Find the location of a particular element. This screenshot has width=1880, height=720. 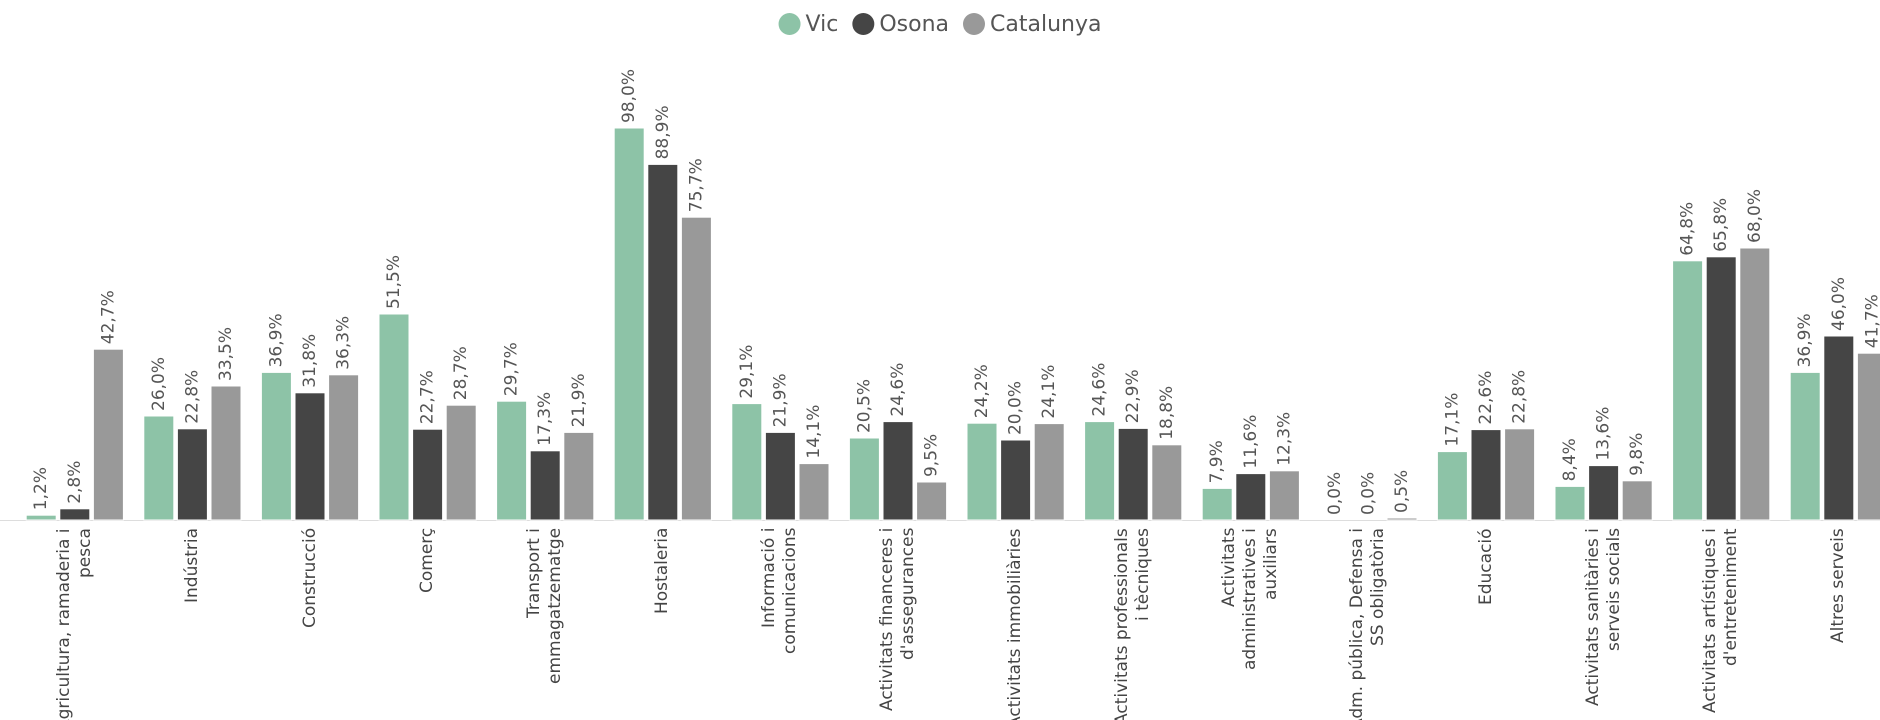

value-label: 24,2% is located at coordinates (982, 391).